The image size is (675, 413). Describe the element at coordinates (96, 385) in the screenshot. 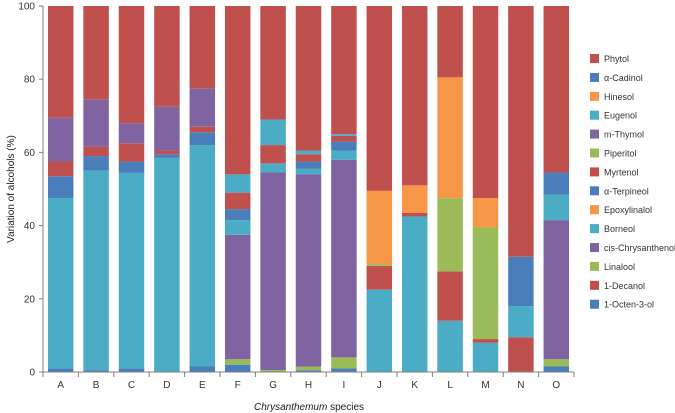

I see `x-tick-label: B` at that location.